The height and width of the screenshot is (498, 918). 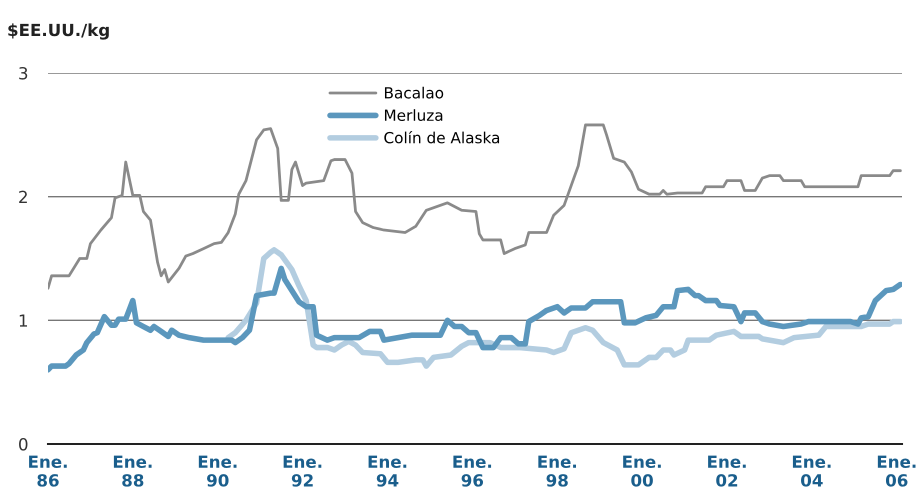 What do you see at coordinates (811, 471) in the screenshot?
I see `x-tick-label: Ene. 04` at bounding box center [811, 471].